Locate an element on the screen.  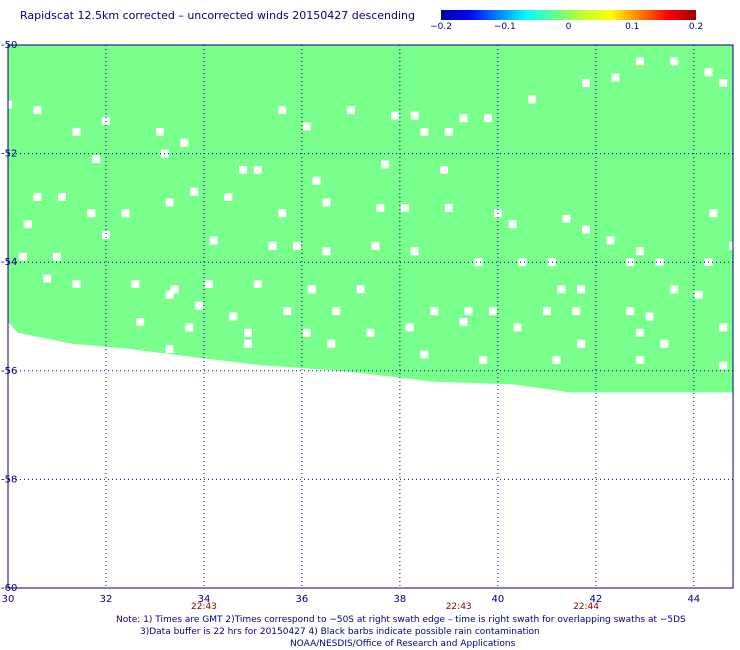
x-tick-label: 30 is located at coordinates (8, 599).